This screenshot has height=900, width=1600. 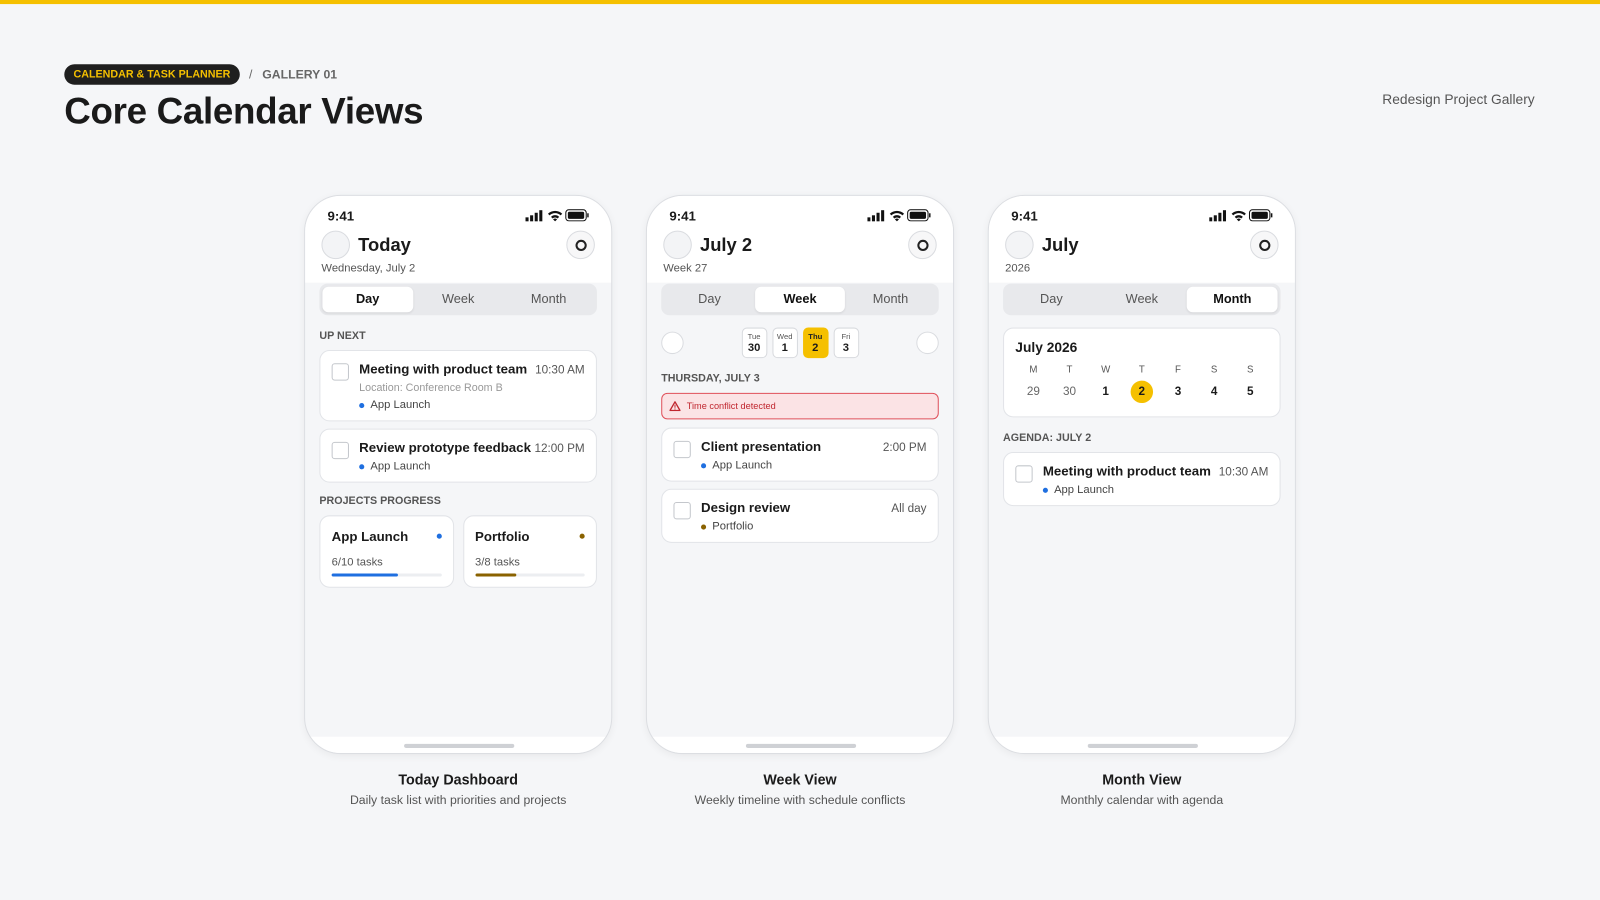 What do you see at coordinates (380, 501) in the screenshot?
I see `section-label: PROJECTS PROGRESS` at bounding box center [380, 501].